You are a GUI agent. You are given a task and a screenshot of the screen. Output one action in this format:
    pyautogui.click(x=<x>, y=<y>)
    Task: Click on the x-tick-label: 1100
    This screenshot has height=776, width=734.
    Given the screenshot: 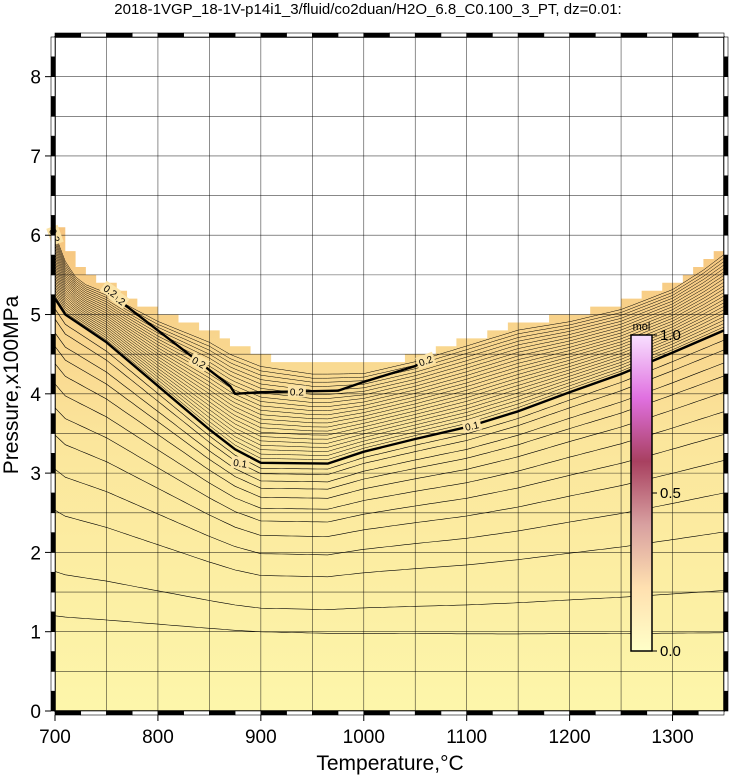 What is the action you would take?
    pyautogui.click(x=466, y=737)
    